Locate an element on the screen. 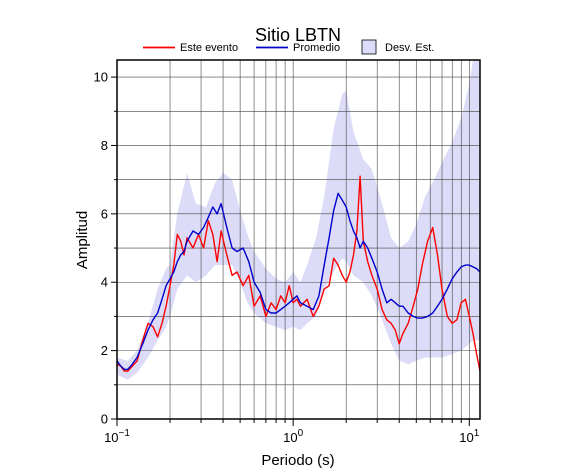  y-tick-label: 10 is located at coordinates (101, 77).